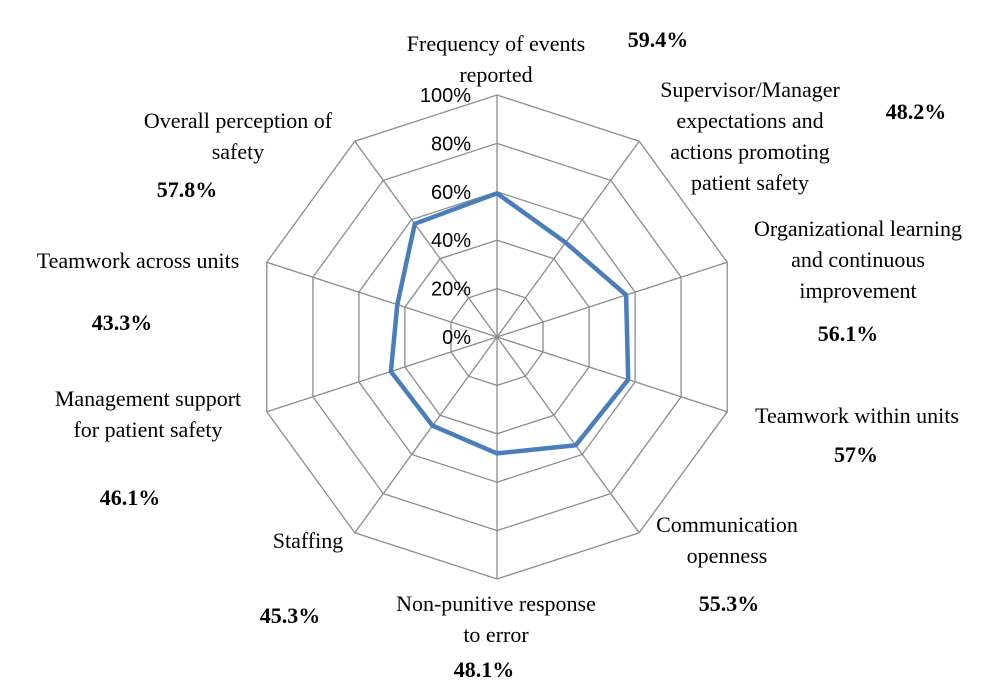  Describe the element at coordinates (238, 151) in the screenshot. I see `category-label-line: safety` at that location.